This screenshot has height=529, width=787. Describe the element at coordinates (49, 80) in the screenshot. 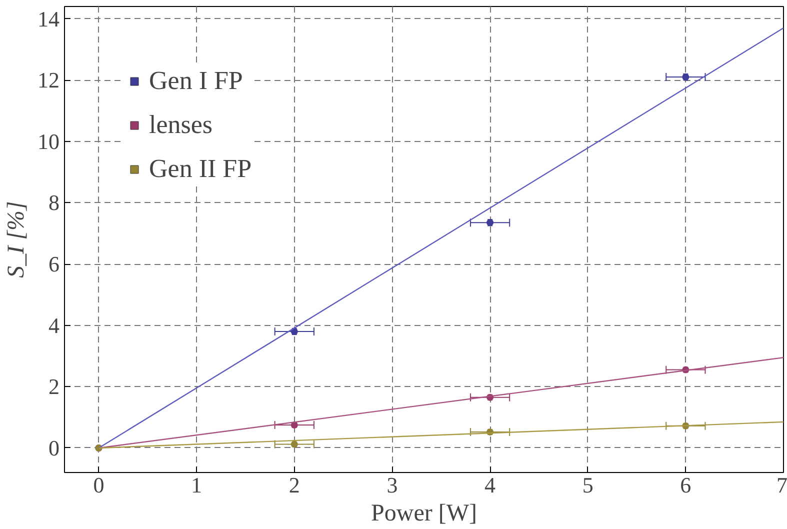

I see `y-tick-label: 12` at that location.